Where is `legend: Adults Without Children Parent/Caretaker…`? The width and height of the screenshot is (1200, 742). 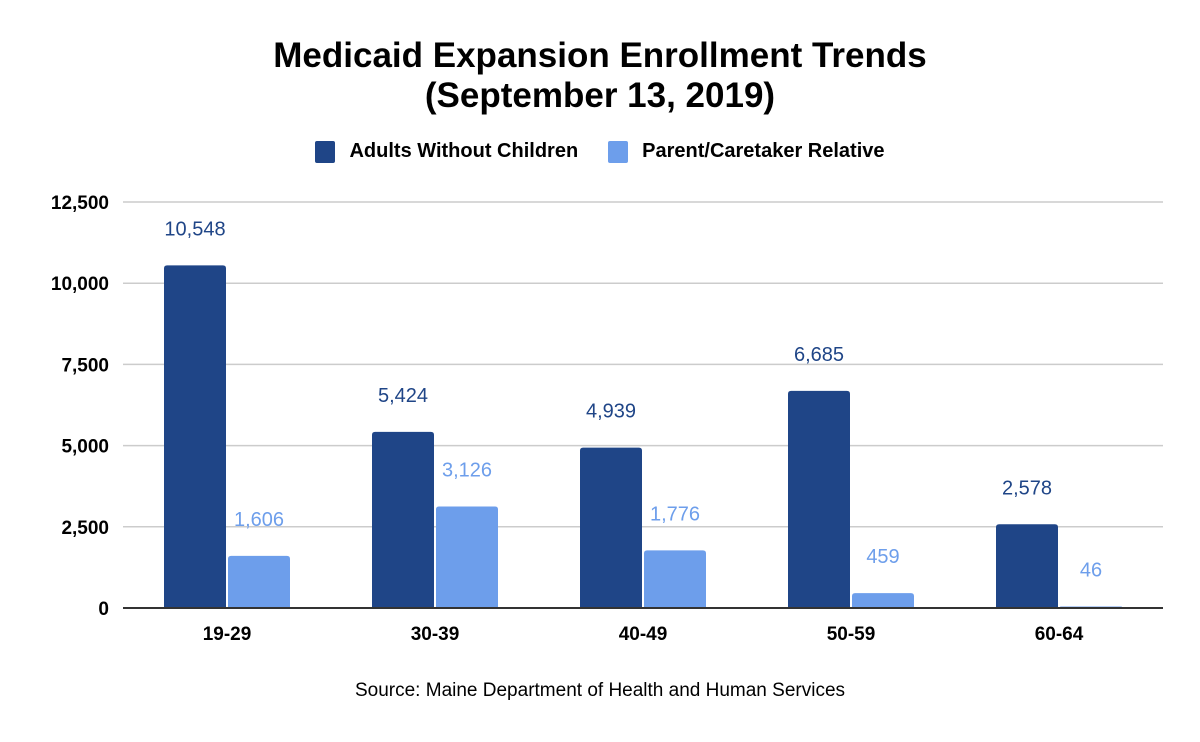 legend: Adults Without Children Parent/Caretaker… is located at coordinates (600, 151).